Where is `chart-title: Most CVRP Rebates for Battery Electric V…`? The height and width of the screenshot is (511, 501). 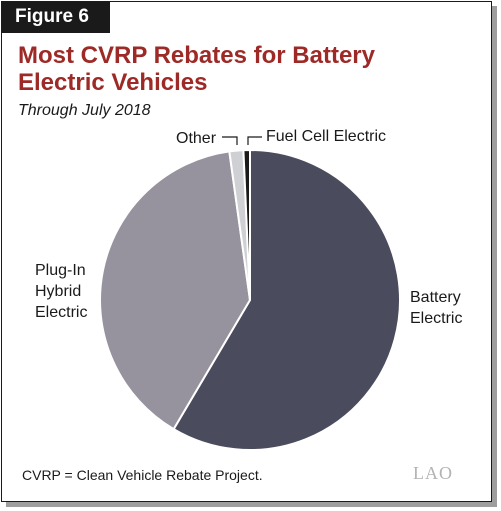
chart-title: Most CVRP Rebates for Battery Electric V… is located at coordinates (196, 69).